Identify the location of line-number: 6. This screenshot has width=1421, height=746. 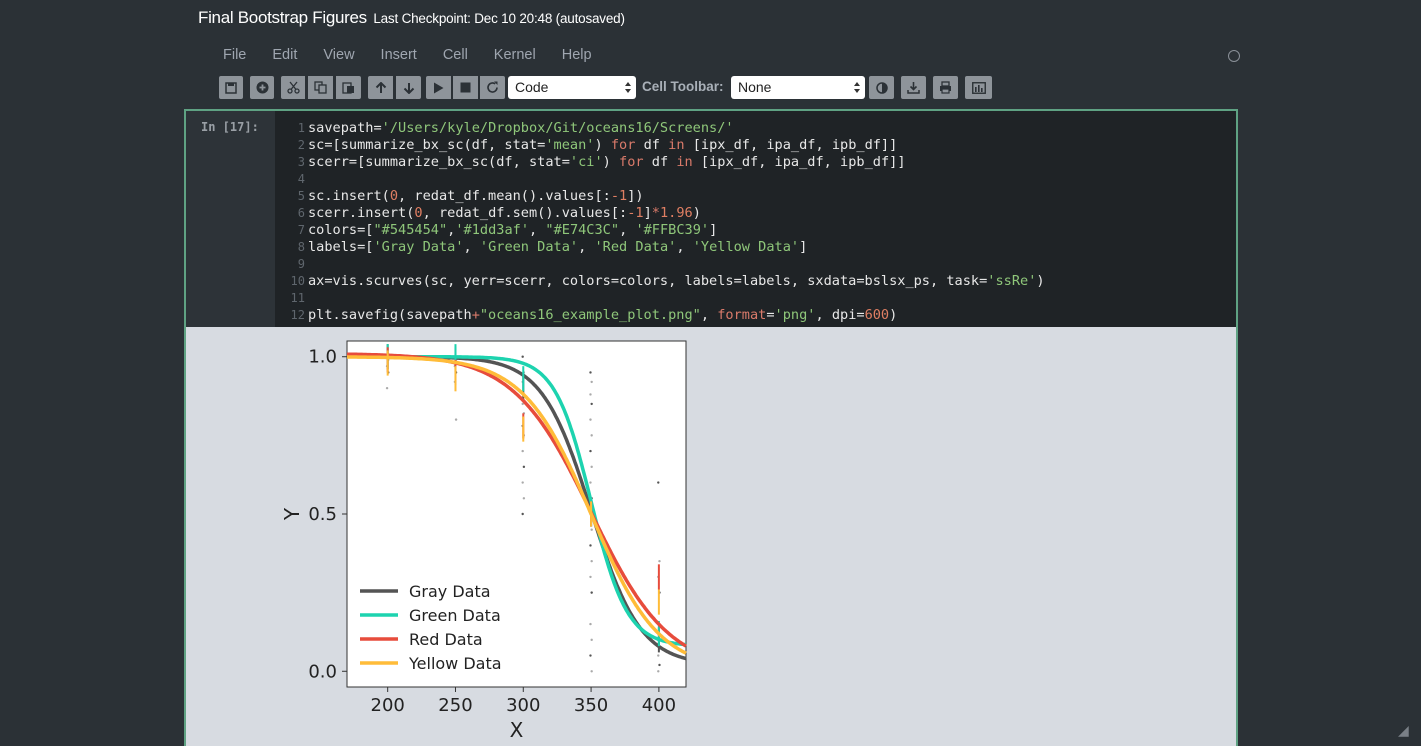
(301, 213).